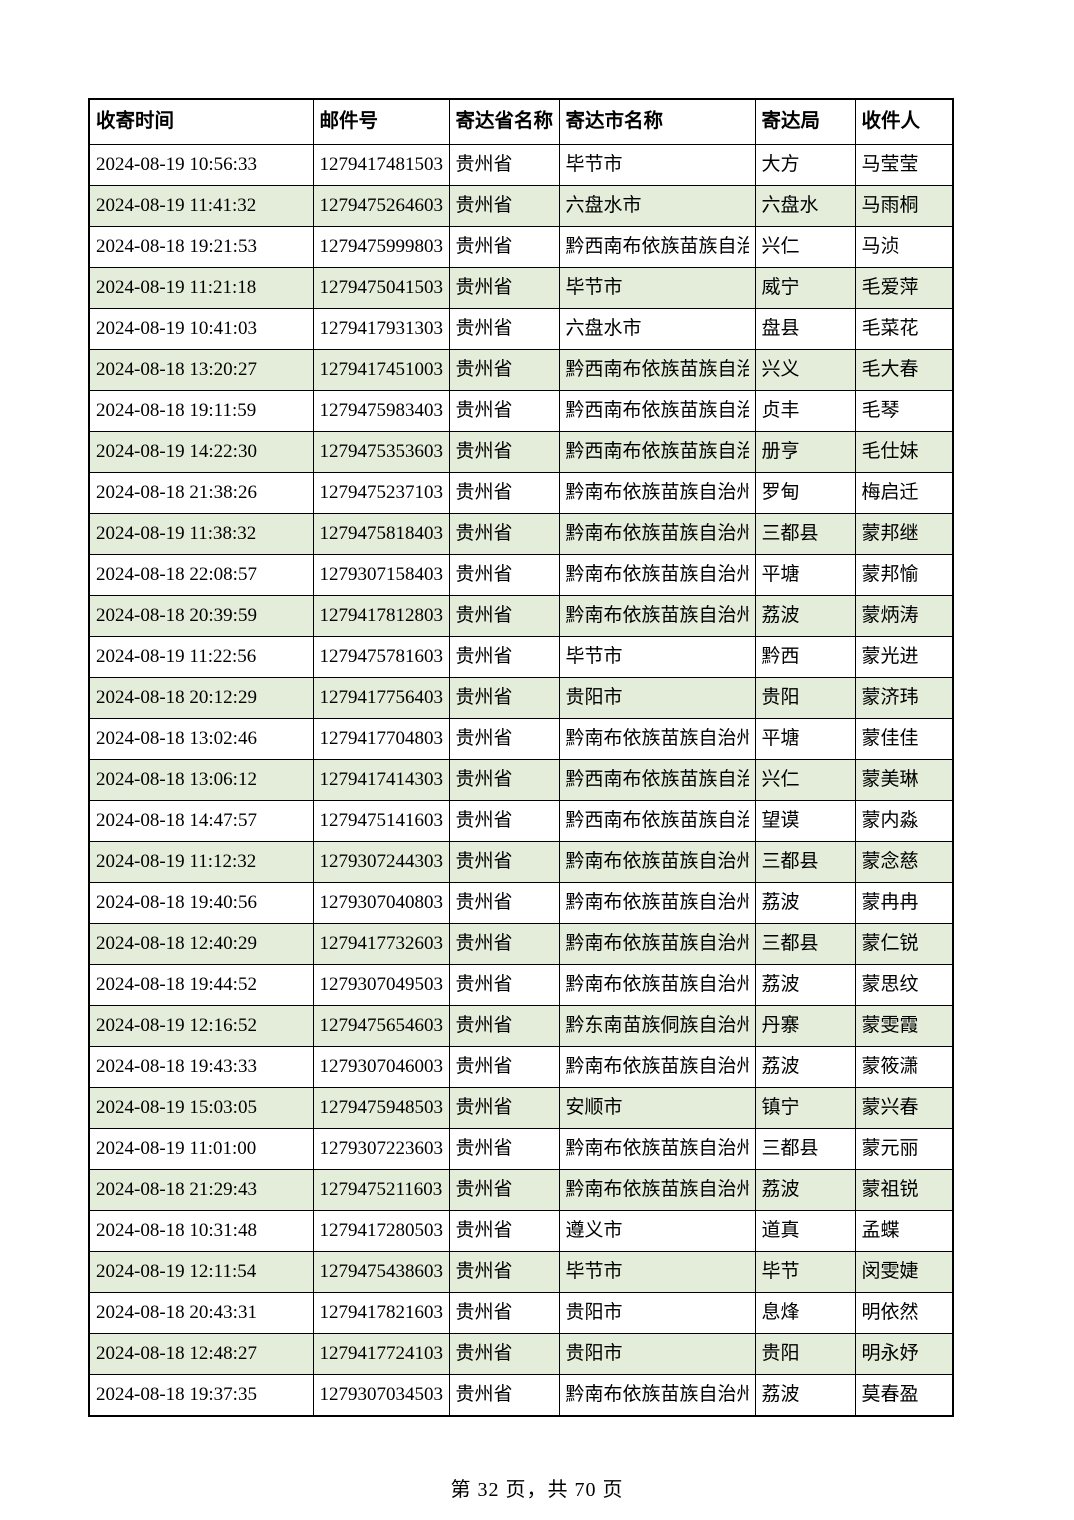 The height and width of the screenshot is (1520, 1074). Describe the element at coordinates (904, 944) in the screenshot. I see `cell-recipient: 蒙仁锐` at that location.